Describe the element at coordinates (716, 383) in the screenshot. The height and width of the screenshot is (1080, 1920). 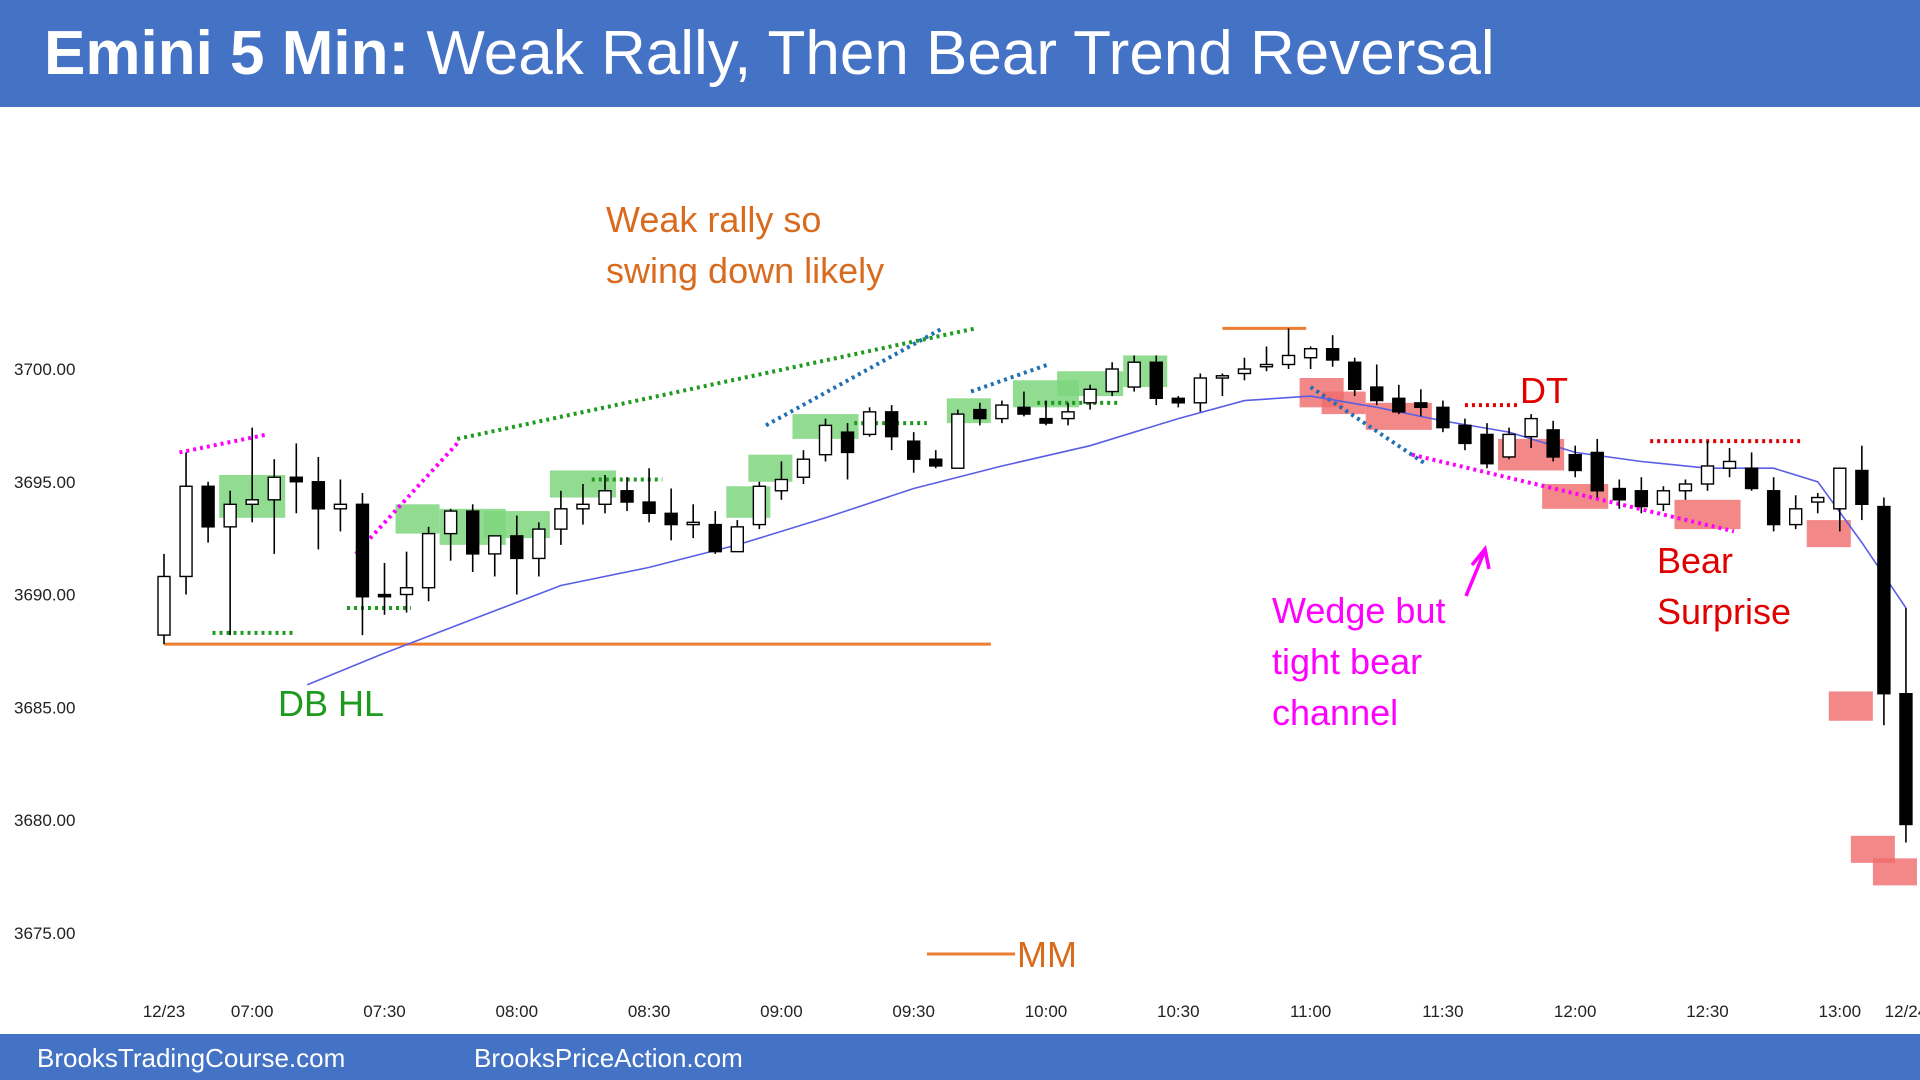
I see `trend-dotted-line` at that location.